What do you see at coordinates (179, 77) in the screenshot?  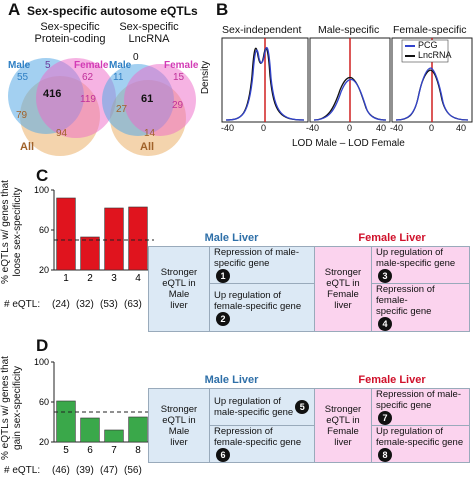 I see `venn-right-female-only: 15` at bounding box center [179, 77].